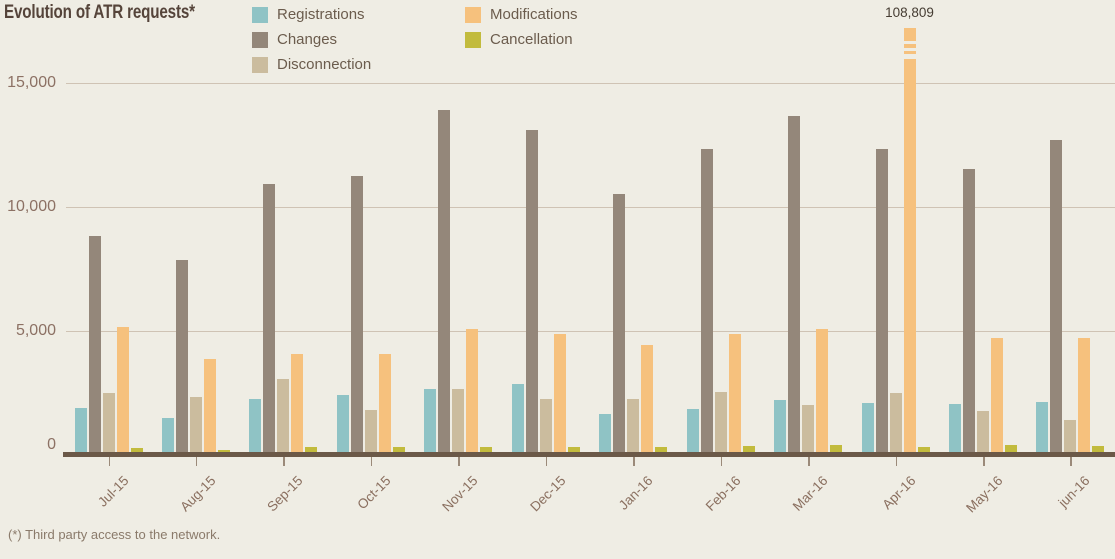 The width and height of the screenshot is (1115, 559). Describe the element at coordinates (984, 494) in the screenshot. I see `x-axis-label-May-16: May-16` at that location.